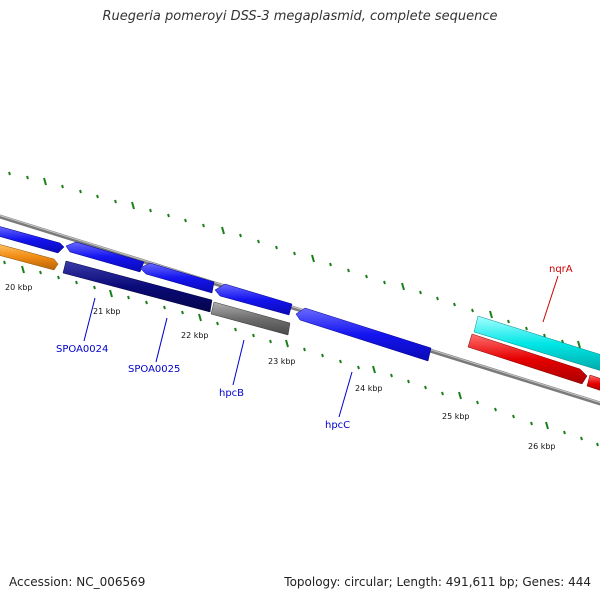 This screenshot has width=600, height=600. What do you see at coordinates (137, 286) in the screenshot?
I see `gene-arrow-spoa0025` at bounding box center [137, 286].